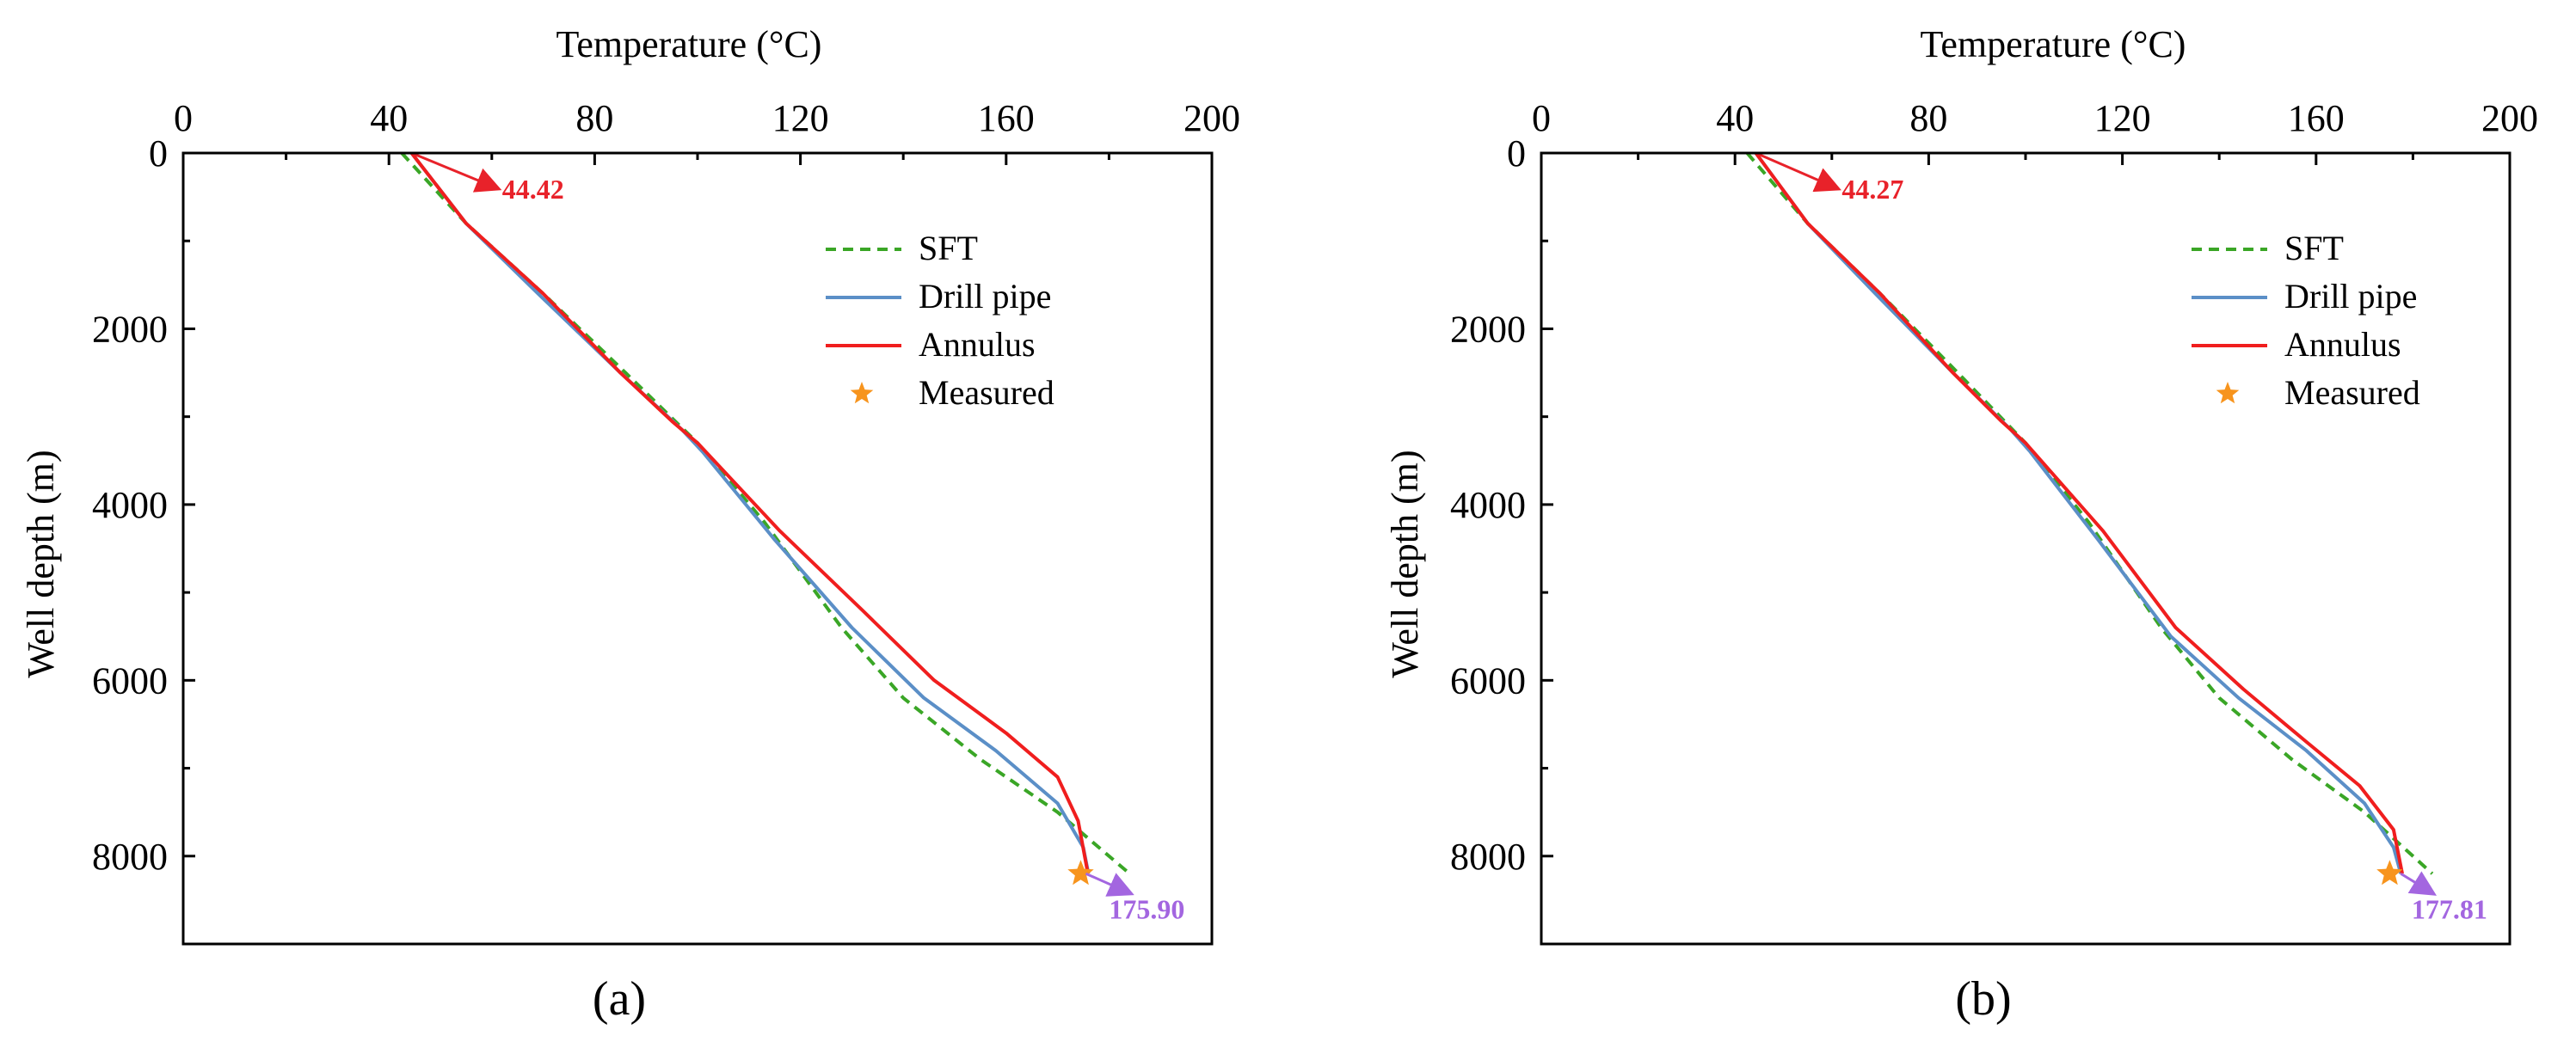  Describe the element at coordinates (533, 189) in the screenshot. I see `annotation-label: 44.42` at that location.